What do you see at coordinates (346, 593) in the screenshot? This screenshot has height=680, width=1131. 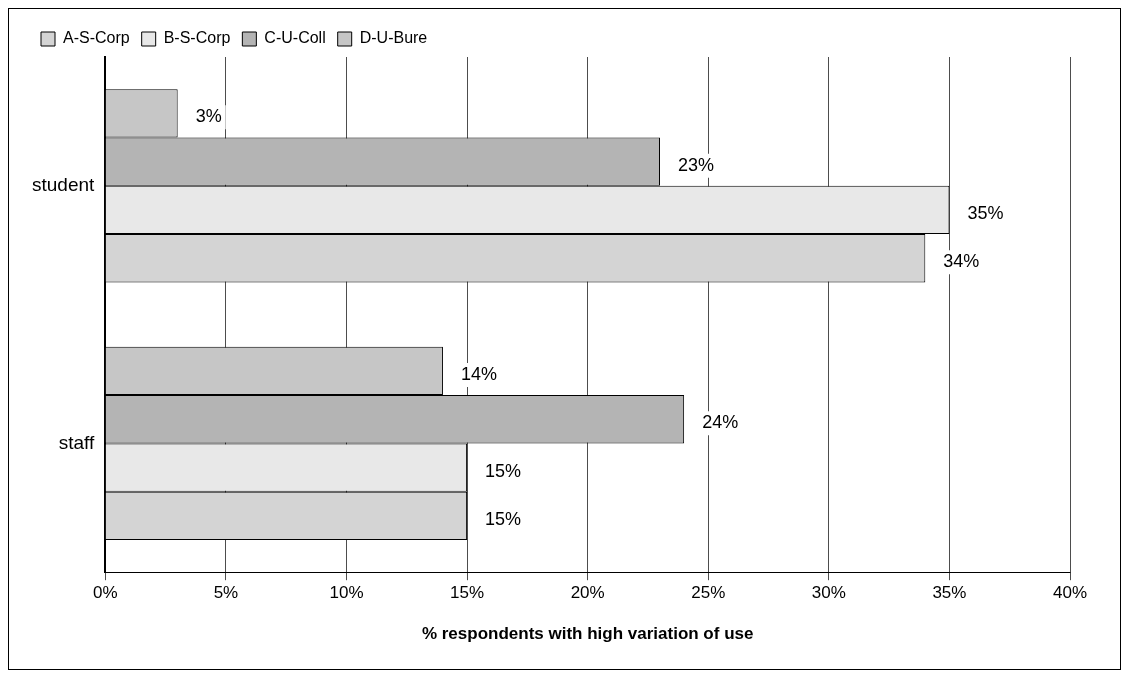 I see `x-tick-label: 10%` at bounding box center [346, 593].